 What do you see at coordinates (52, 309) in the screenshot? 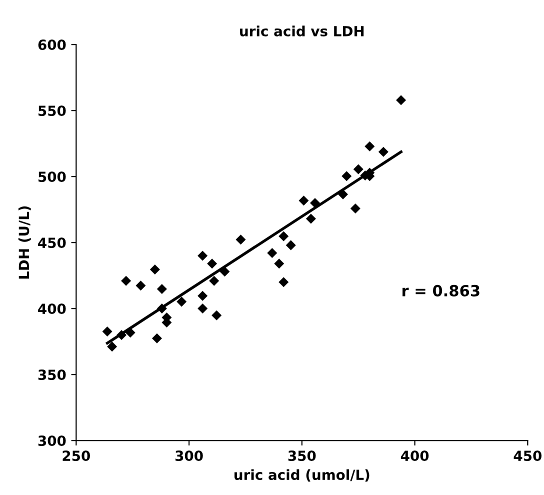
I see `y-tick-label: 400` at bounding box center [52, 309].